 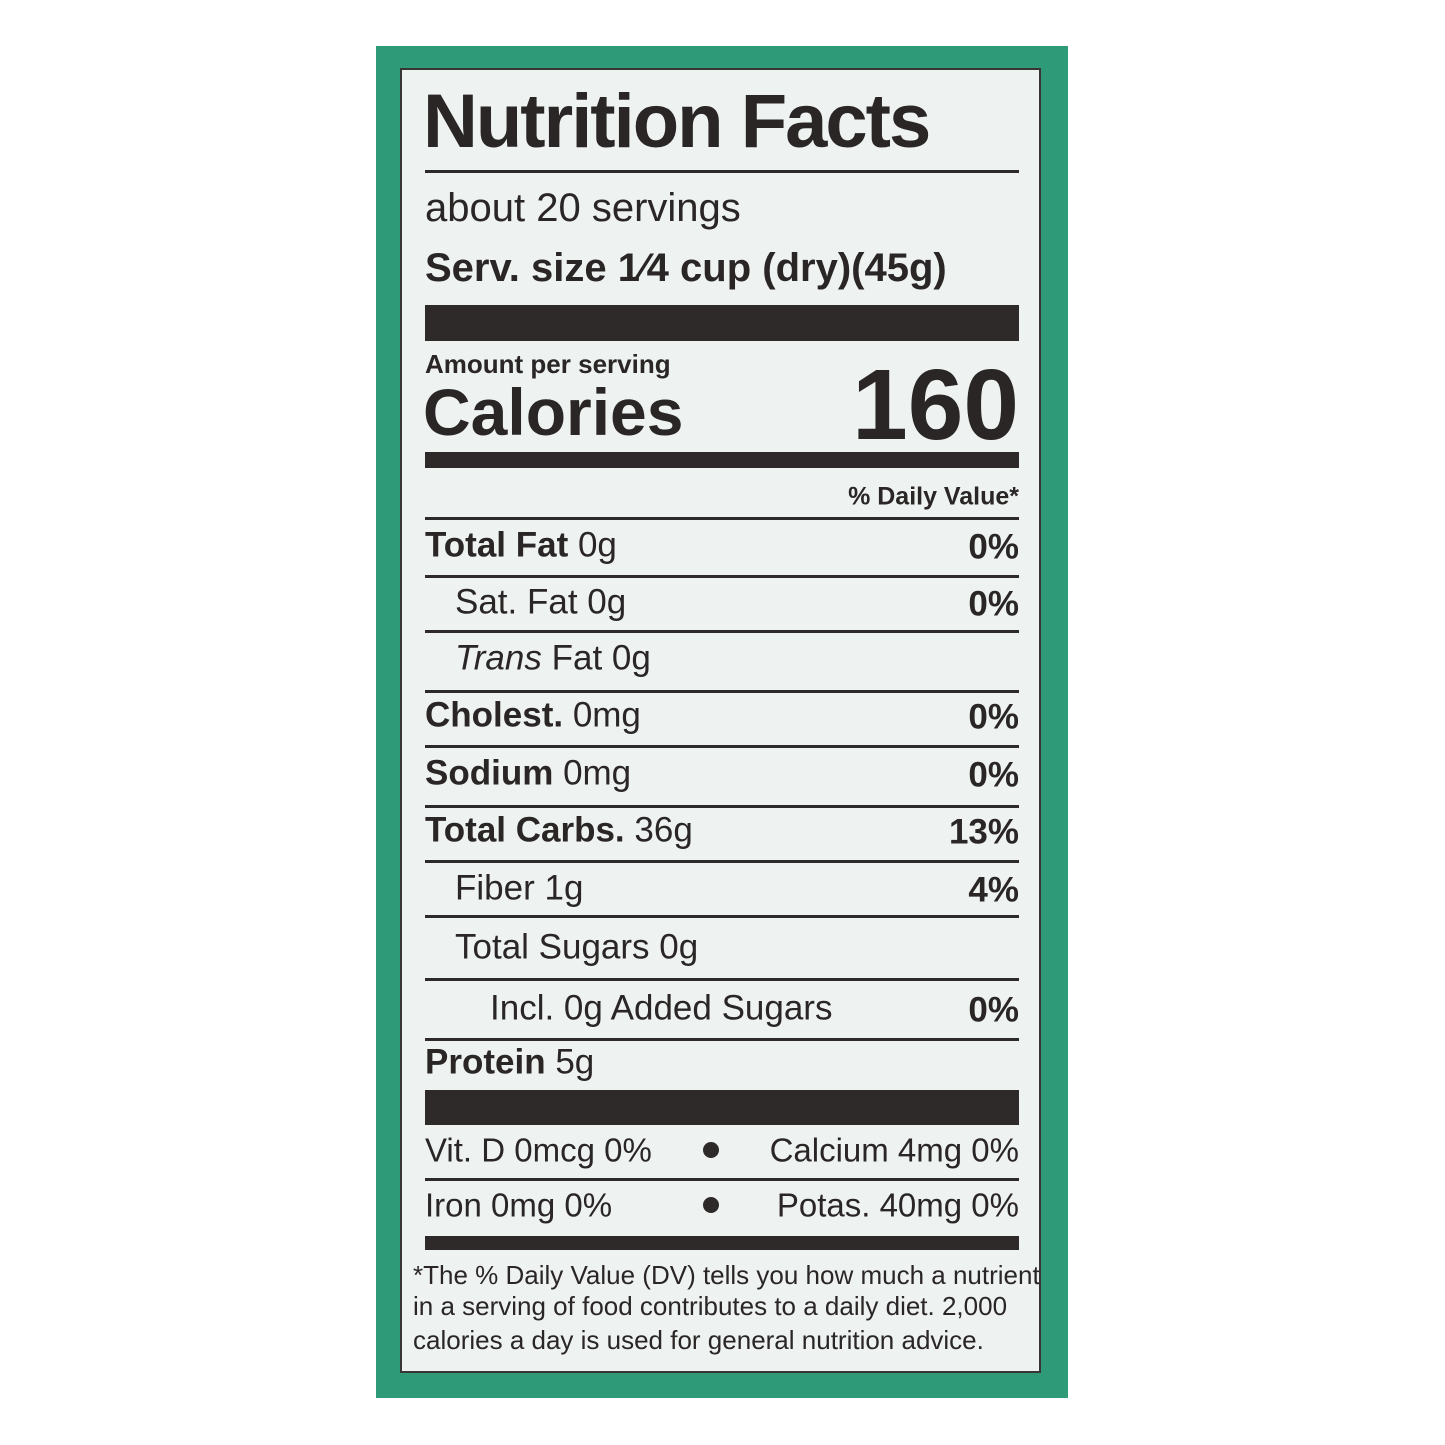 What do you see at coordinates (894, 1150) in the screenshot?
I see `vitamin: Calcium 4mg 0%` at bounding box center [894, 1150].